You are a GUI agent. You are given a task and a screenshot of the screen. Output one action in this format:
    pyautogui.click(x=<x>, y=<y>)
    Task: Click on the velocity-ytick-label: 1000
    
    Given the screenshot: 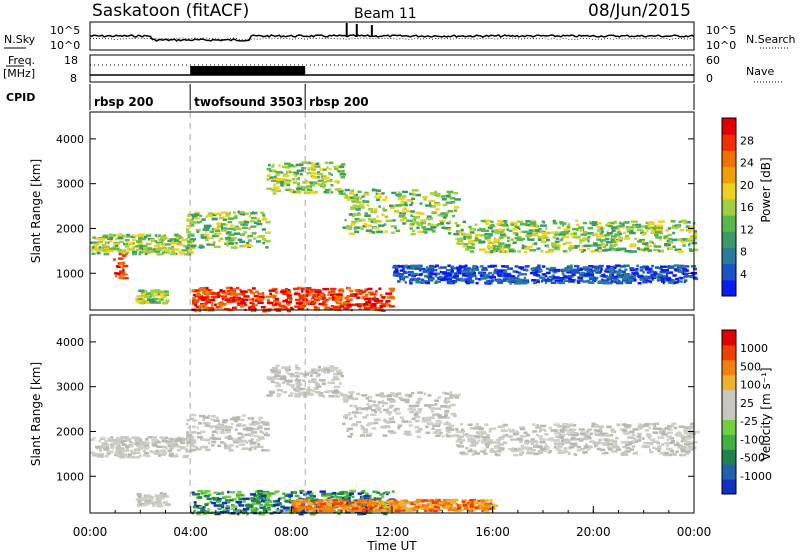 What is the action you would take?
    pyautogui.click(x=70, y=476)
    